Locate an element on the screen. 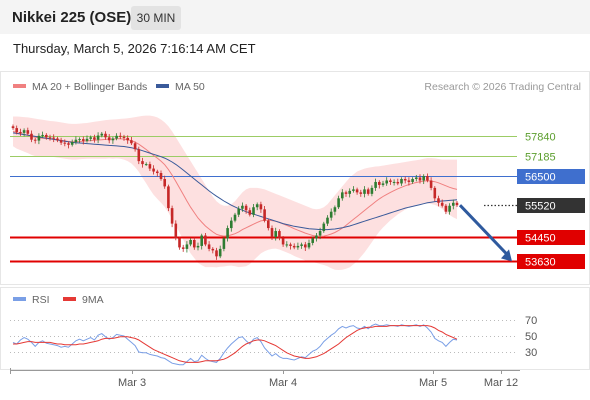  rsi-ma-legend-label: 9MA is located at coordinates (93, 300).